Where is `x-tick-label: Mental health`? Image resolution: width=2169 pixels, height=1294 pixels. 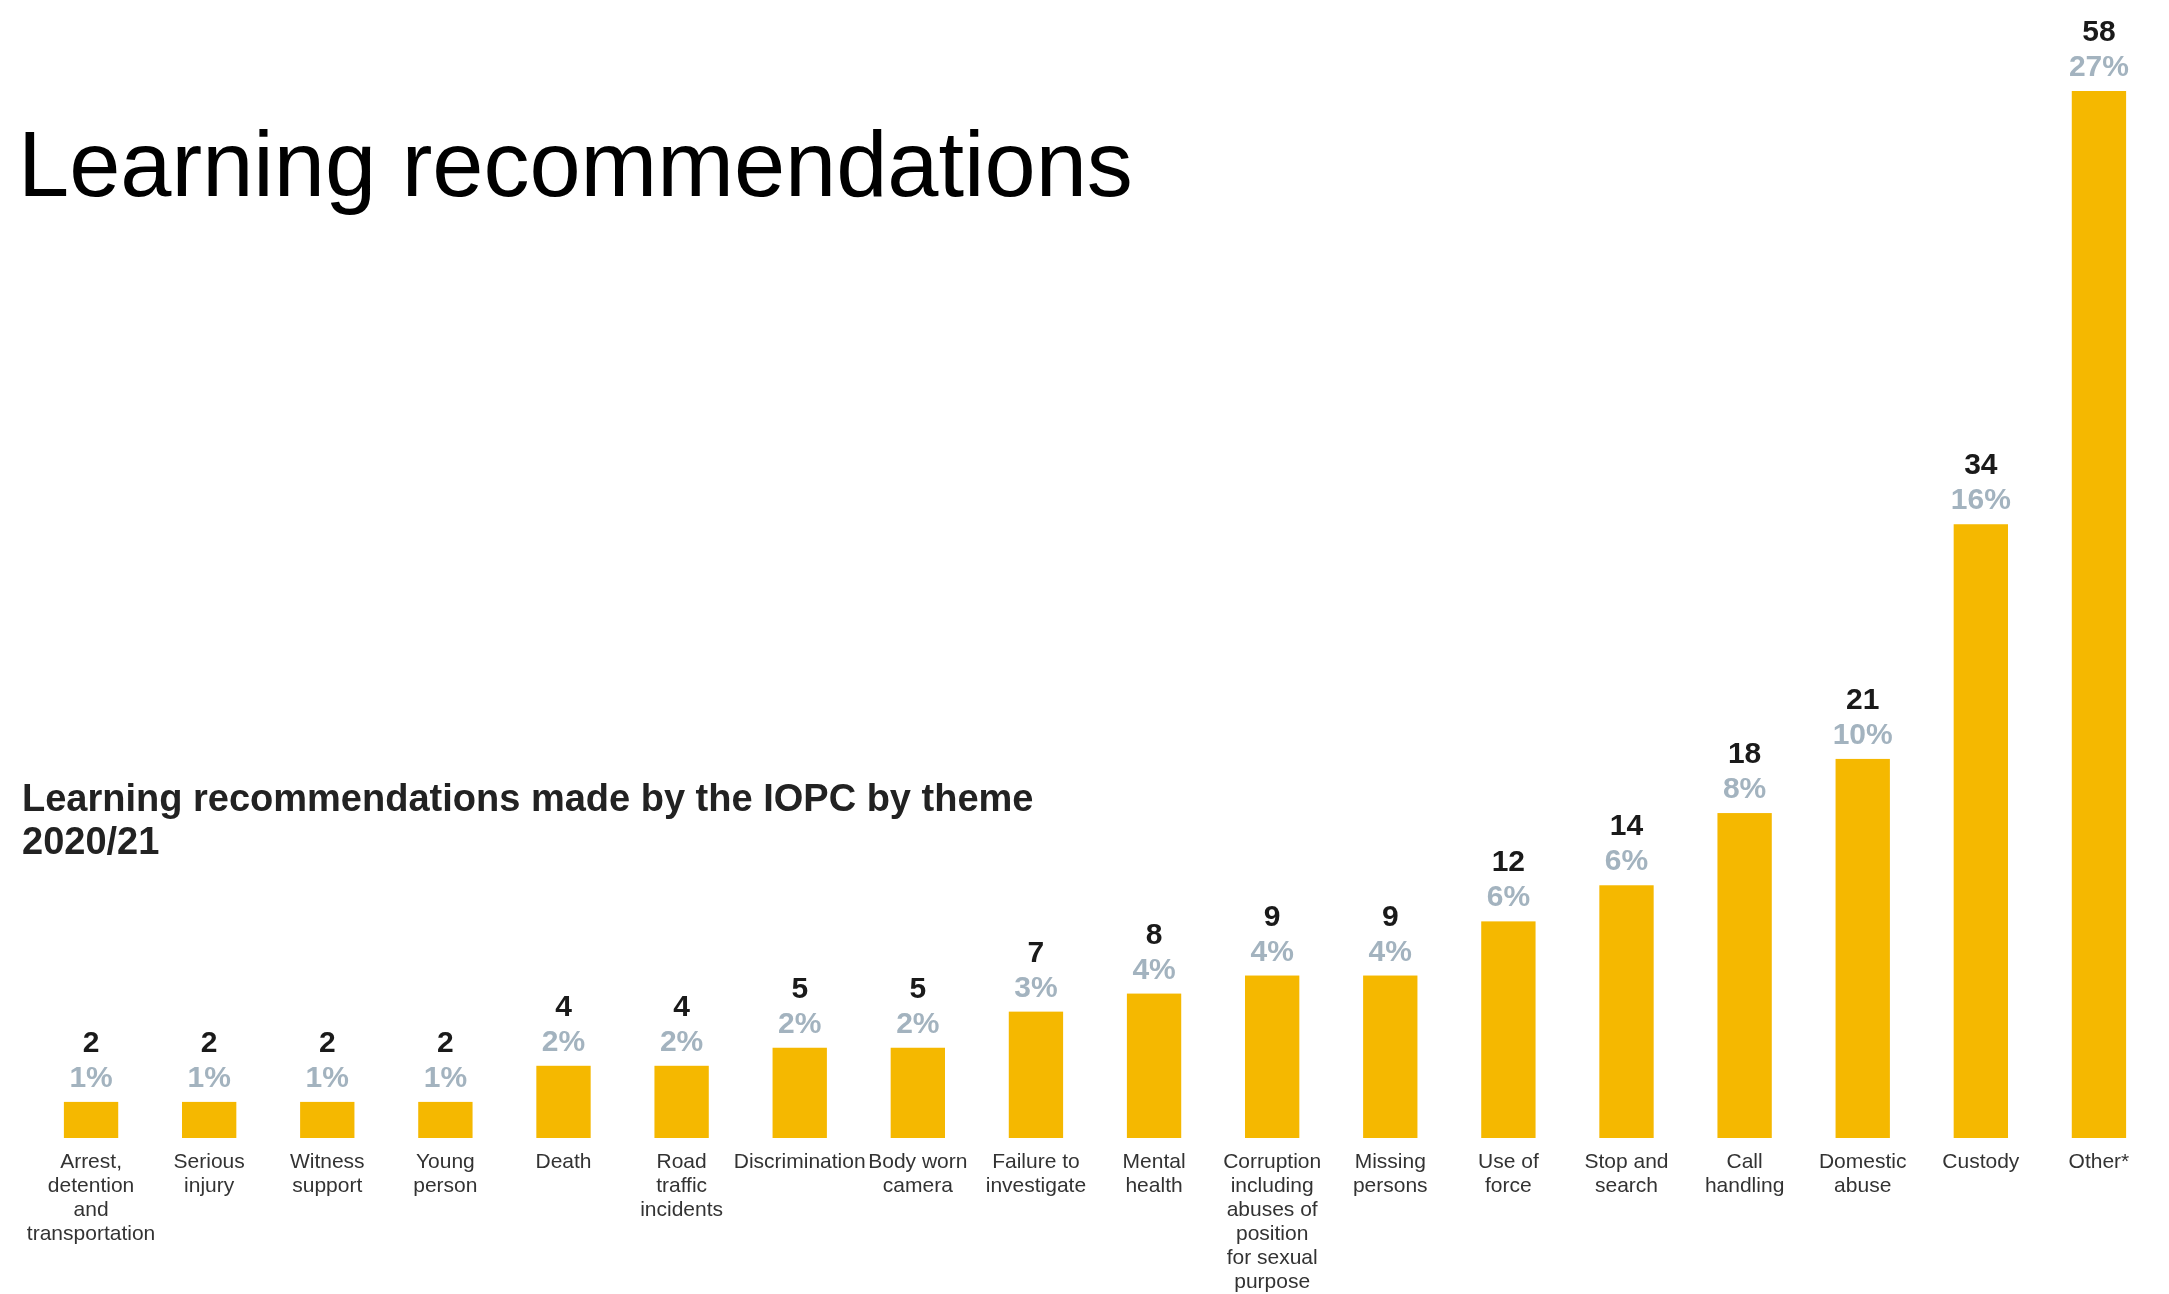 x-tick-label: Mental health is located at coordinates (1154, 1172).